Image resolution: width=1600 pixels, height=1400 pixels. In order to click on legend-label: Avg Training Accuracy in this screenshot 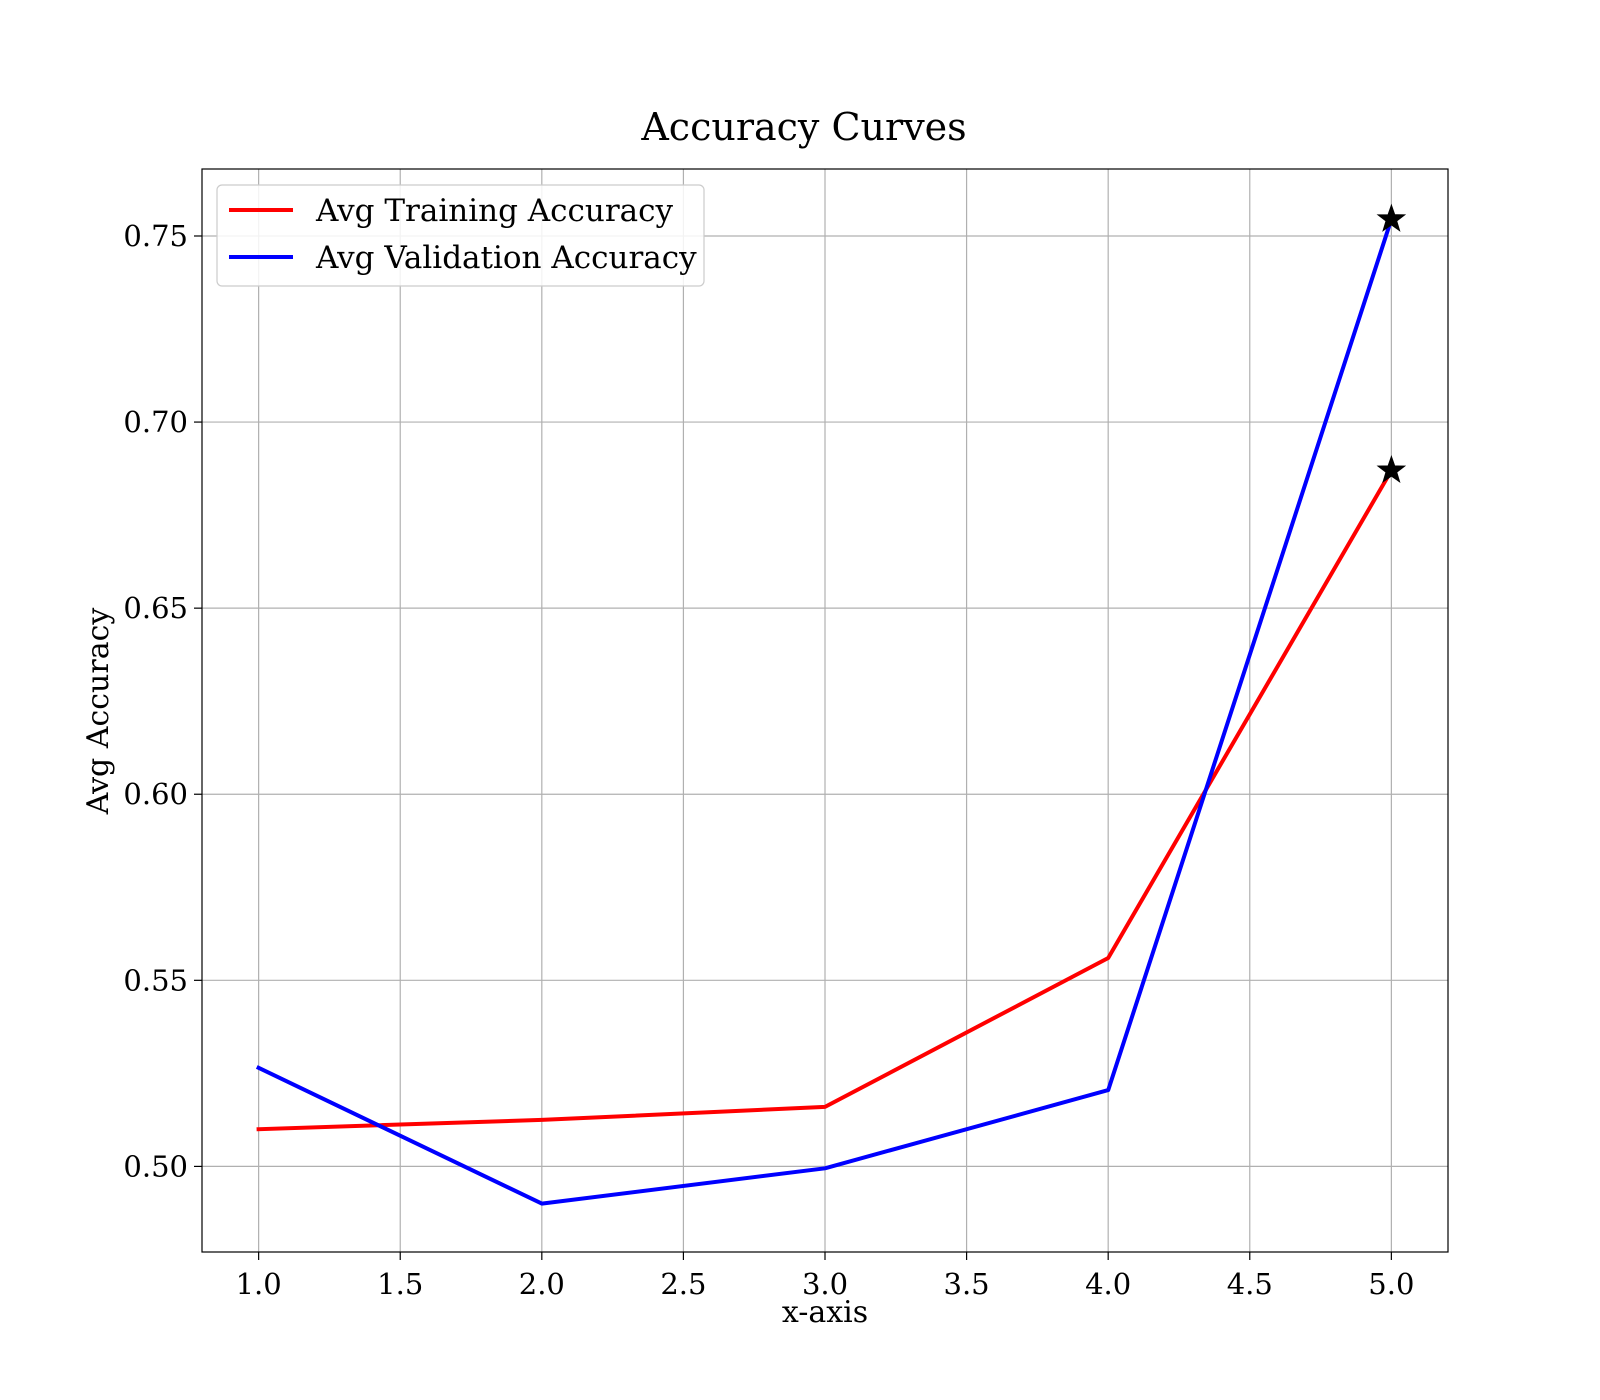, I will do `click(494, 211)`.